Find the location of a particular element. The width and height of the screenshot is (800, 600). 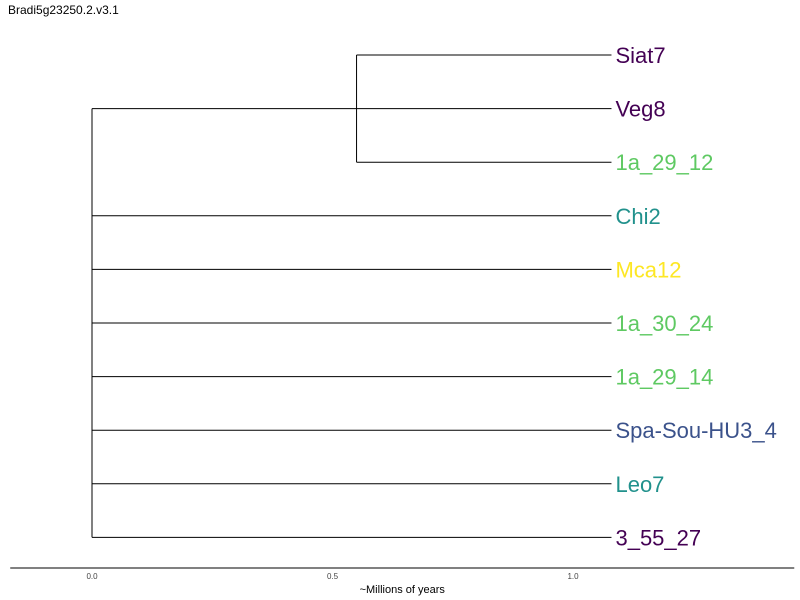

leaf-label-3-55-27: 3_55_27 is located at coordinates (658, 537).